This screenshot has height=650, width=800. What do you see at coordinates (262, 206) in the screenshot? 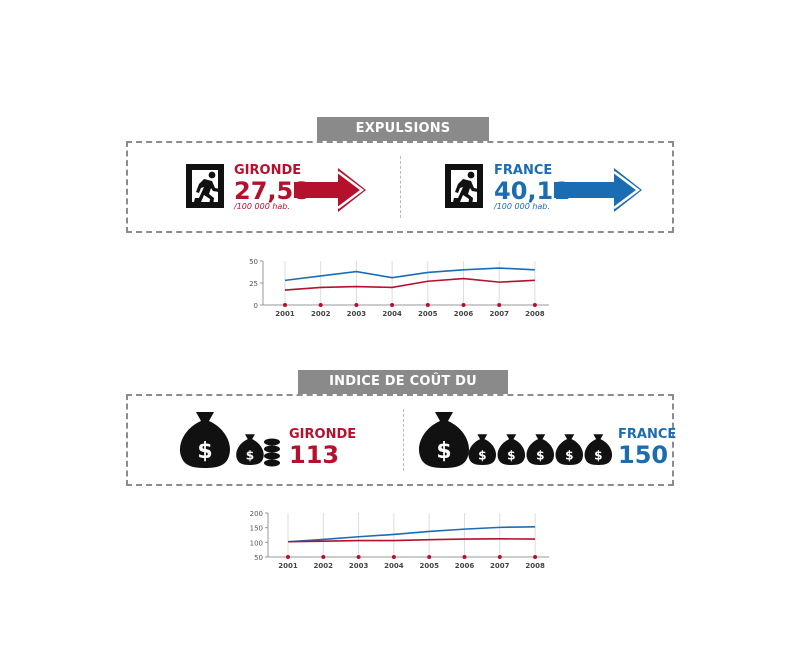
I see `gironde-unit: /100 000 hab.` at bounding box center [262, 206].